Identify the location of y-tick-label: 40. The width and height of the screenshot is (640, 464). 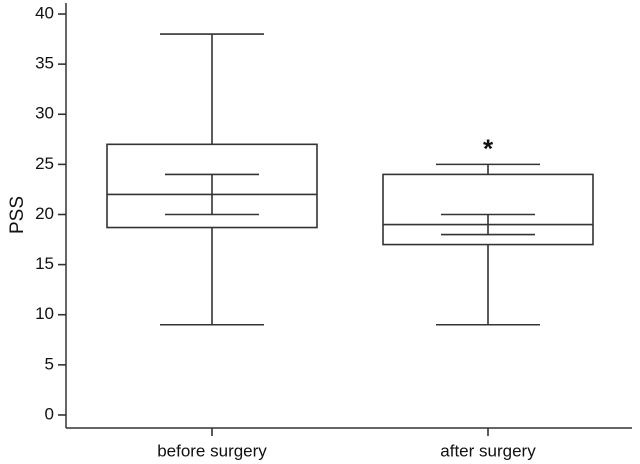
(44, 13).